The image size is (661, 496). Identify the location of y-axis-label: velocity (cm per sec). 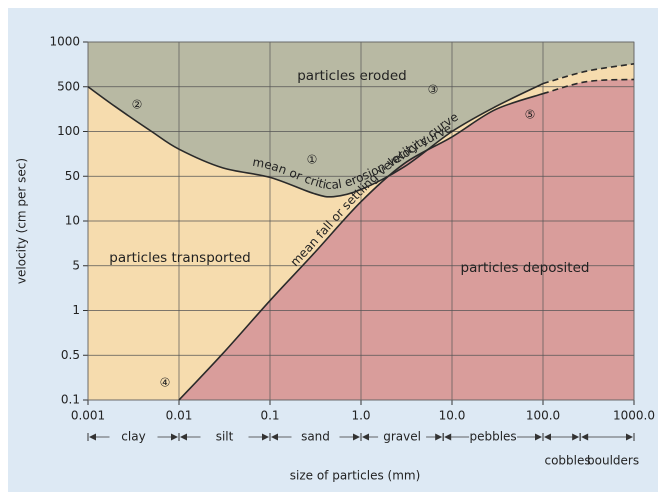
(22, 221).